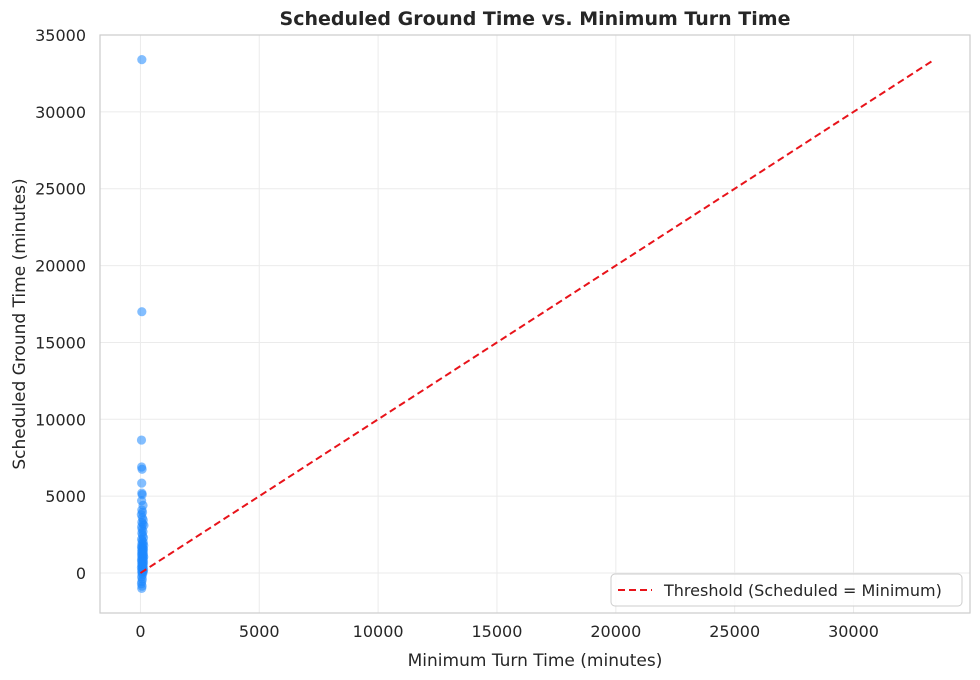 This screenshot has height=680, width=980. What do you see at coordinates (60, 35) in the screenshot?
I see `y-tick-label: 35000` at bounding box center [60, 35].